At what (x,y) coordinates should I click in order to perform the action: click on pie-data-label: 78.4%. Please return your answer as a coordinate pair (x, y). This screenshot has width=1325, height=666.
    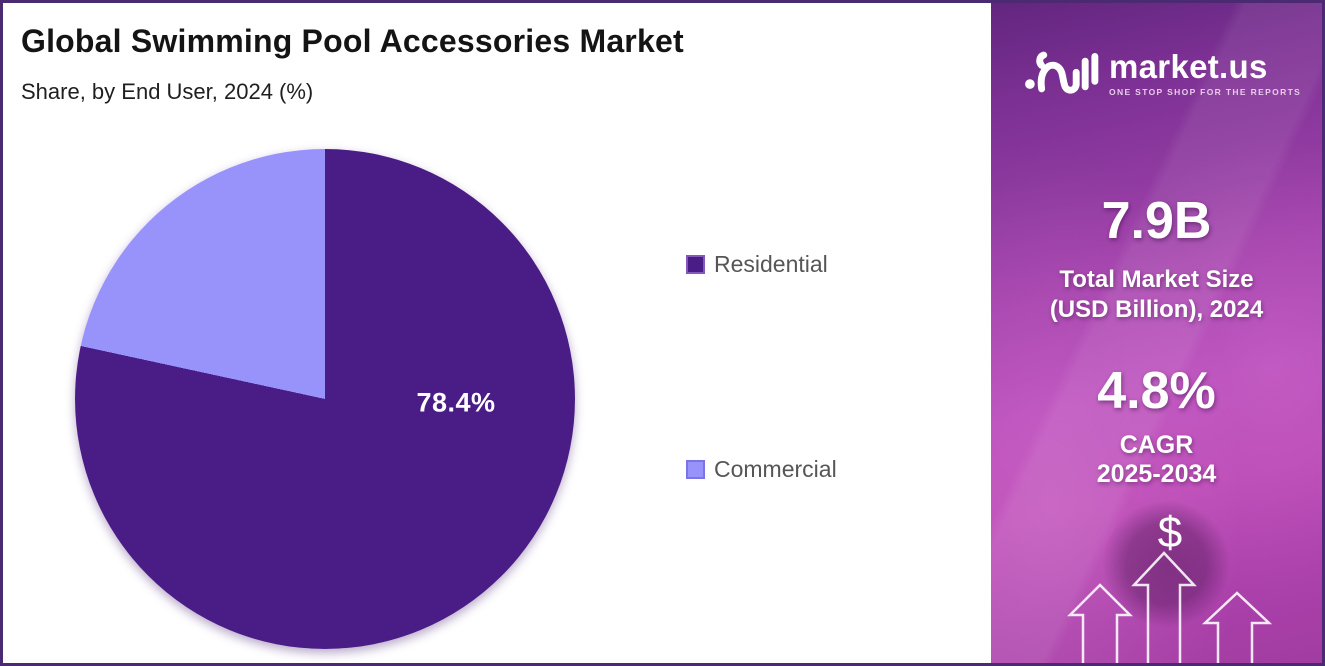
    Looking at the image, I should click on (456, 402).